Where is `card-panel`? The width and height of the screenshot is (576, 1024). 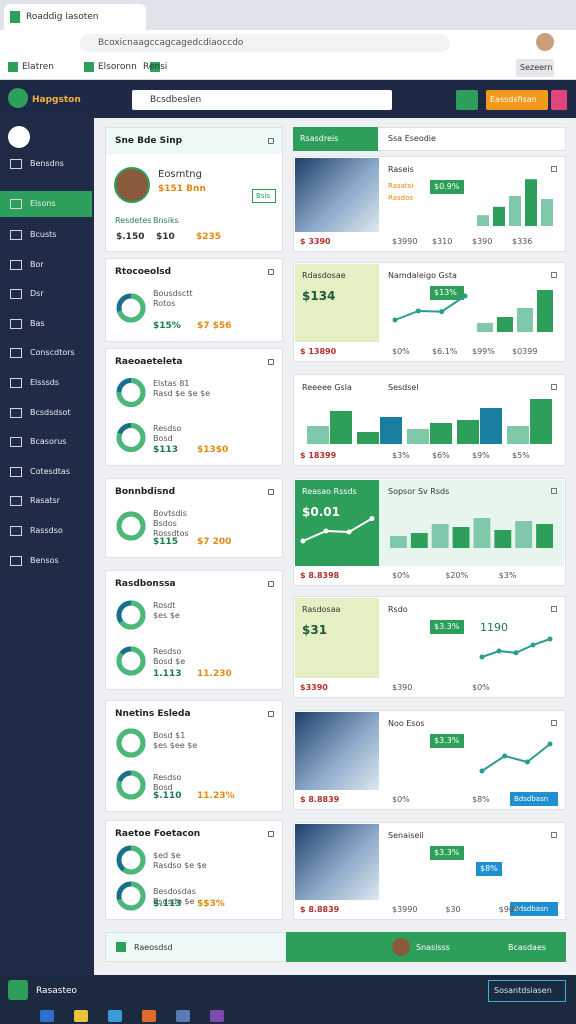 card-panel is located at coordinates (337, 195).